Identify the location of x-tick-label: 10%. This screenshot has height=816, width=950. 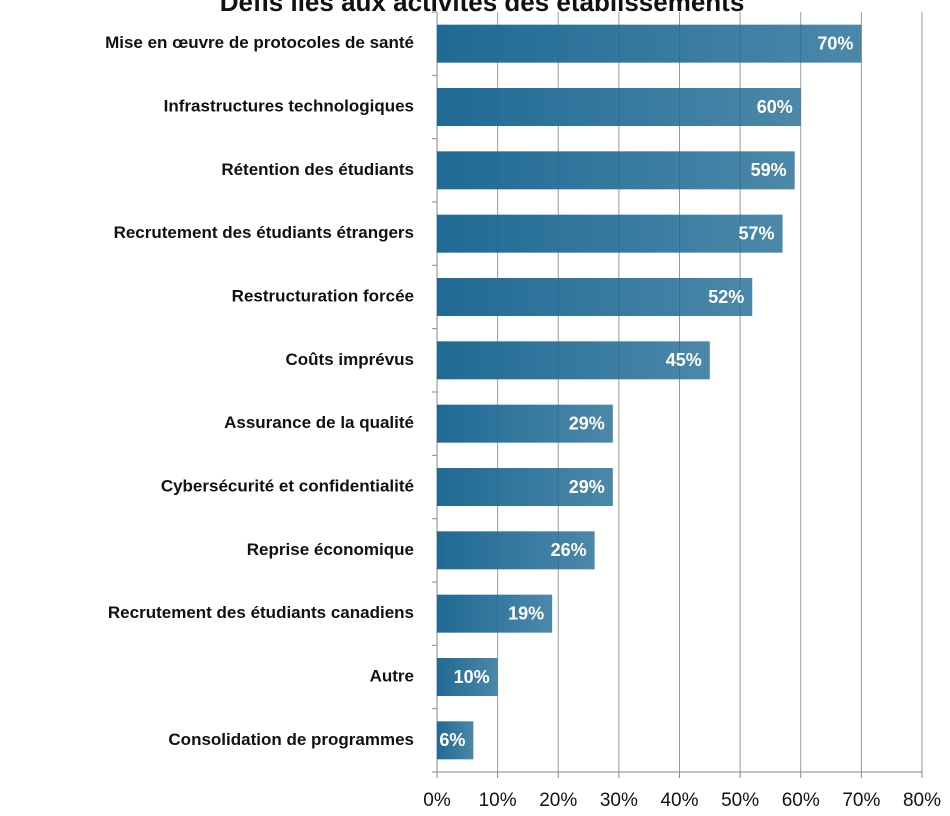
(498, 800).